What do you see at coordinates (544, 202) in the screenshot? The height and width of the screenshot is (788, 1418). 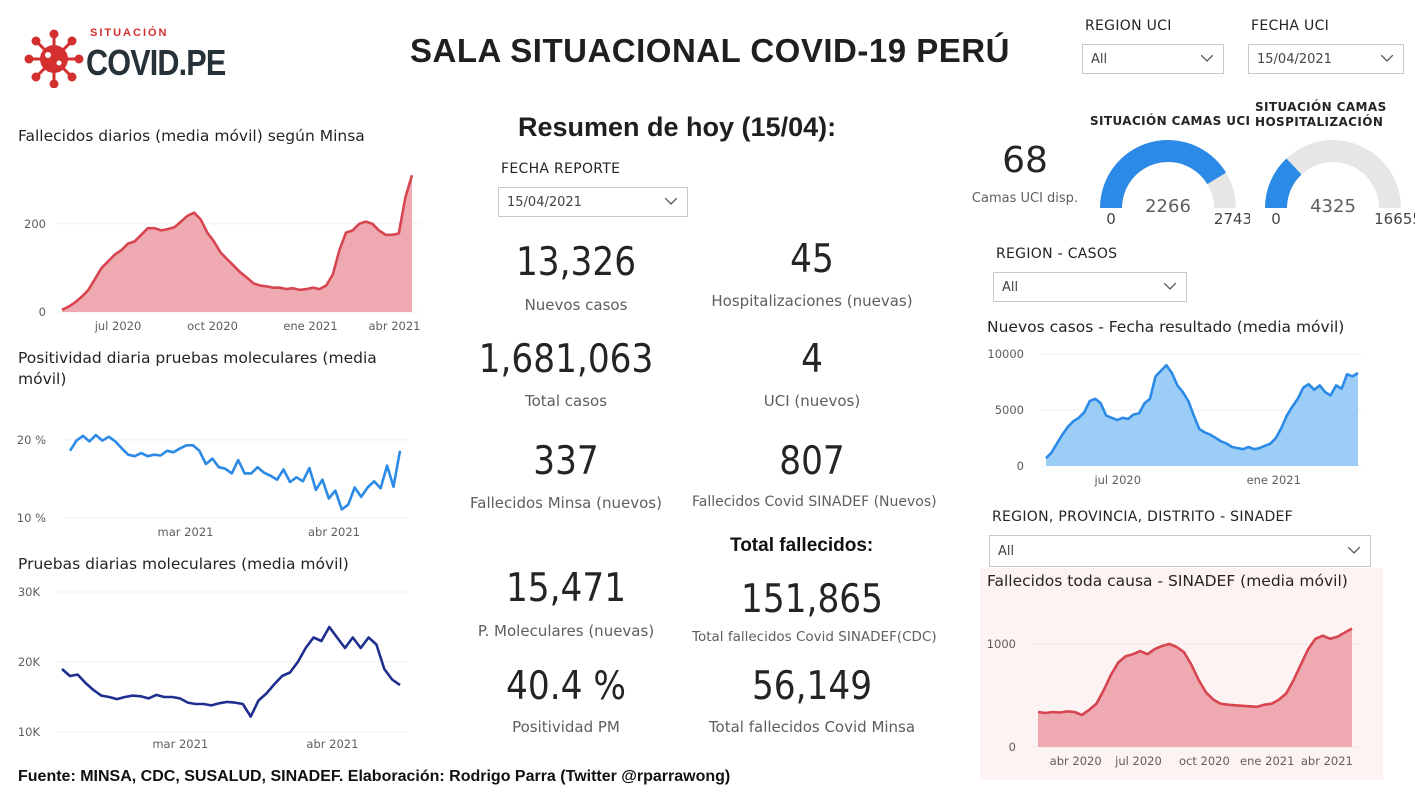 I see `fecha-reporte-value: 15/04/2021` at bounding box center [544, 202].